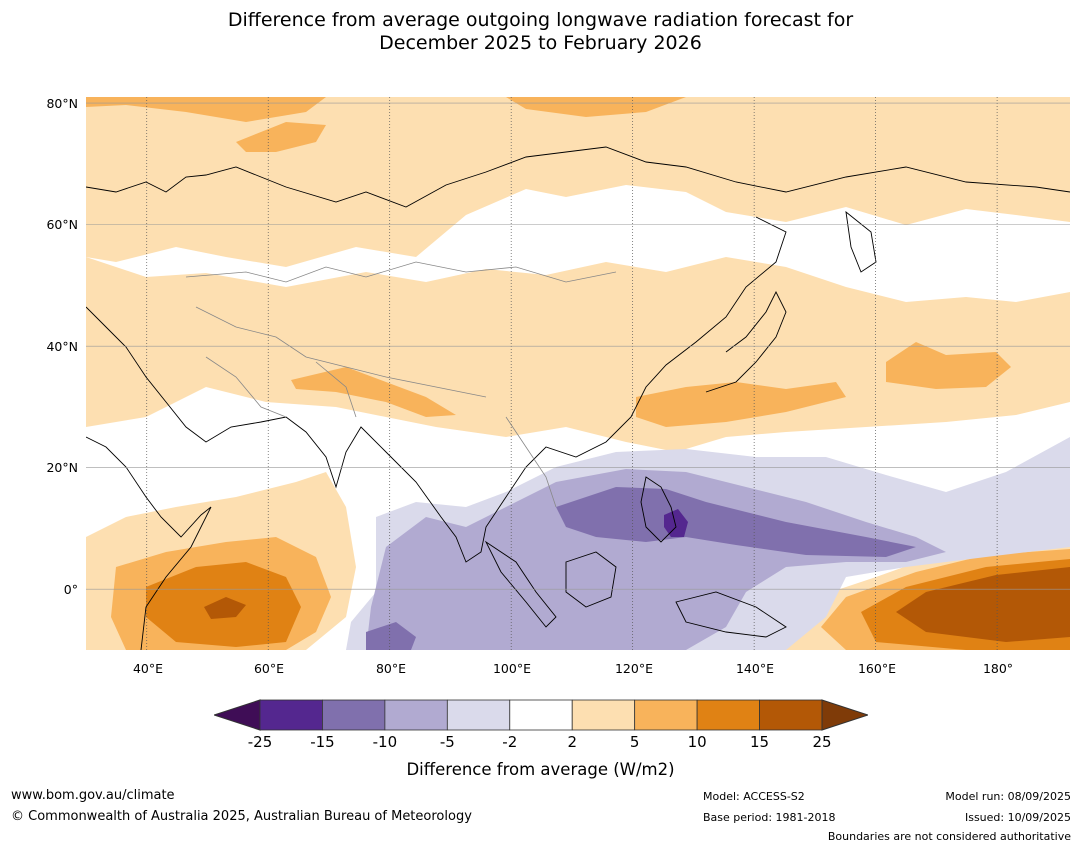 This screenshot has width=1081, height=850. What do you see at coordinates (754, 796) in the screenshot?
I see `footer-model: Model: ACCESS-S2` at bounding box center [754, 796].